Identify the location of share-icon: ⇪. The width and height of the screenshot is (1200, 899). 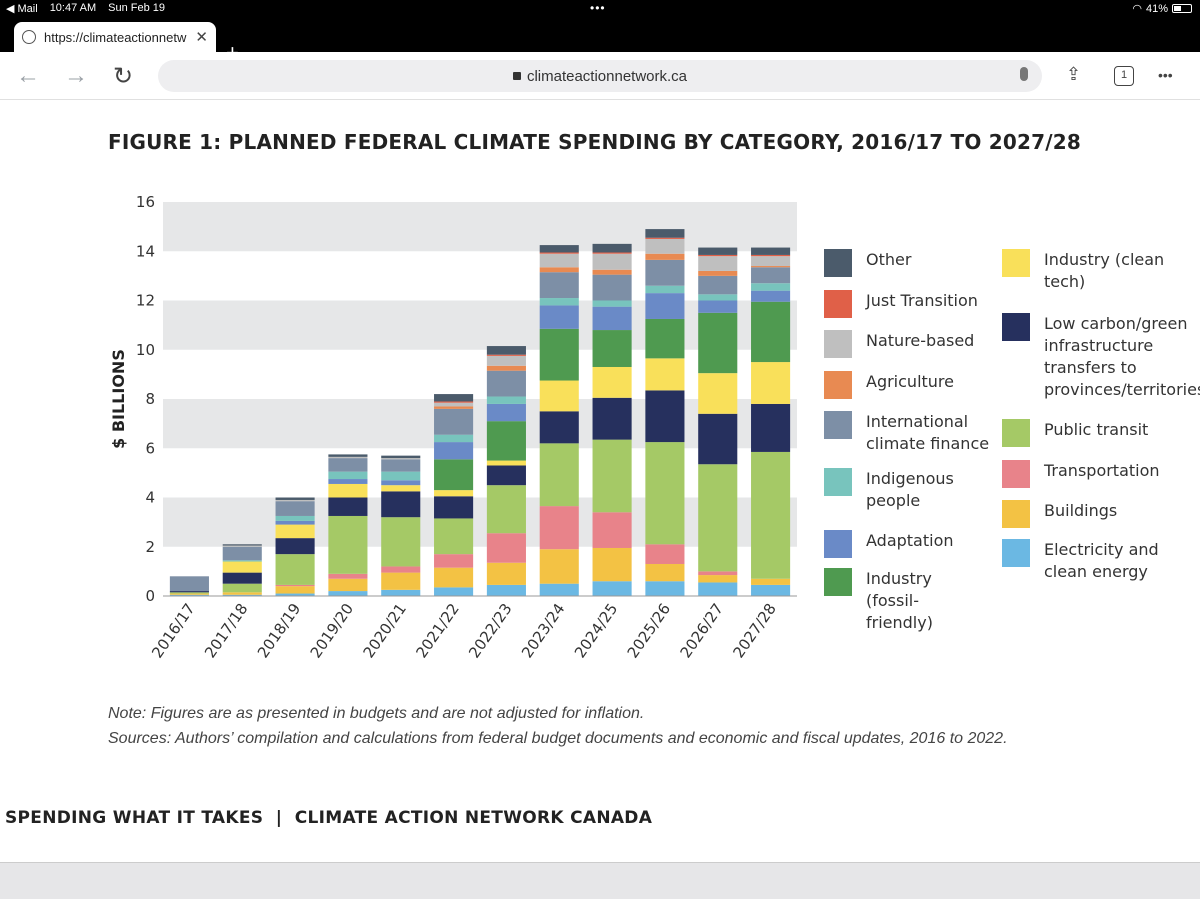
(1074, 74).